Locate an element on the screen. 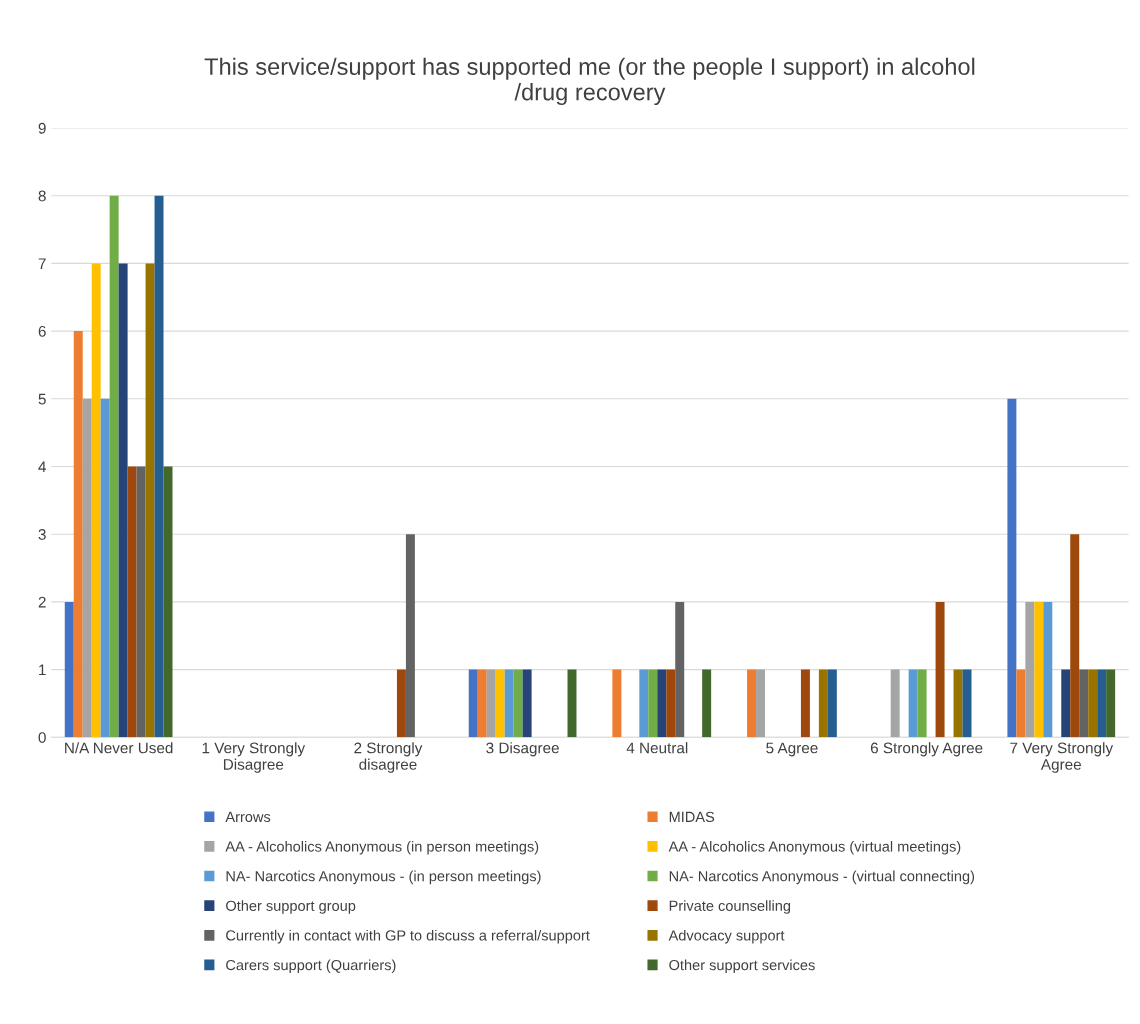 This screenshot has width=1140, height=1024. y-tick-label: 2 is located at coordinates (42, 602).